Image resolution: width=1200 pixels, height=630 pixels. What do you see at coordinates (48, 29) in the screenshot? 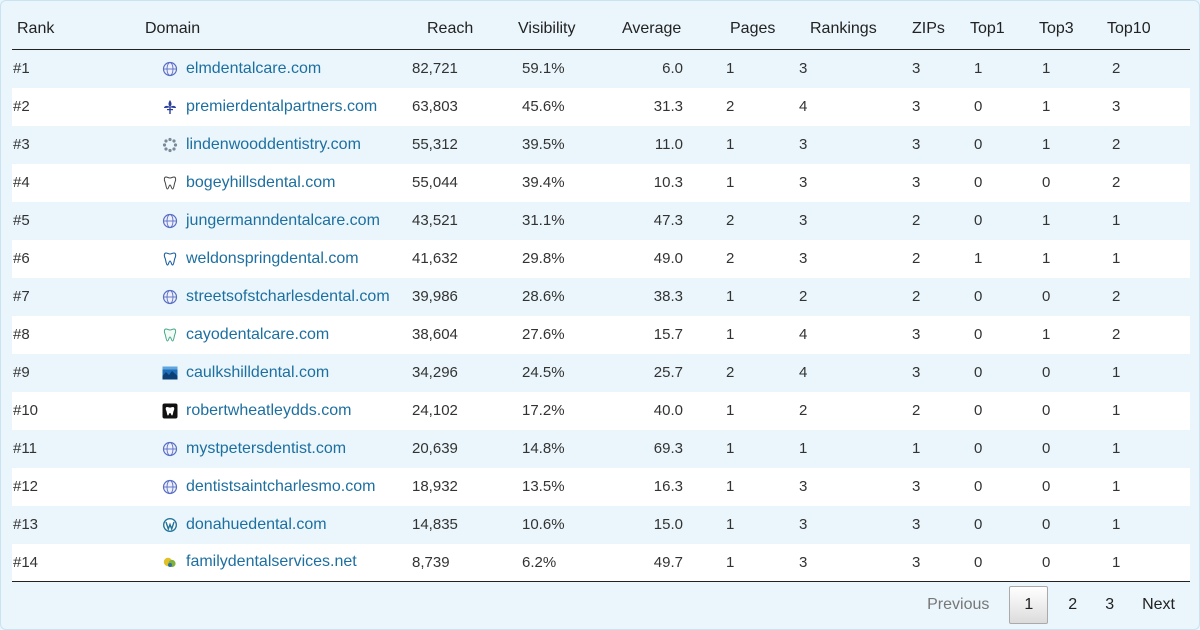
I see `header-rank: Rank` at bounding box center [48, 29].